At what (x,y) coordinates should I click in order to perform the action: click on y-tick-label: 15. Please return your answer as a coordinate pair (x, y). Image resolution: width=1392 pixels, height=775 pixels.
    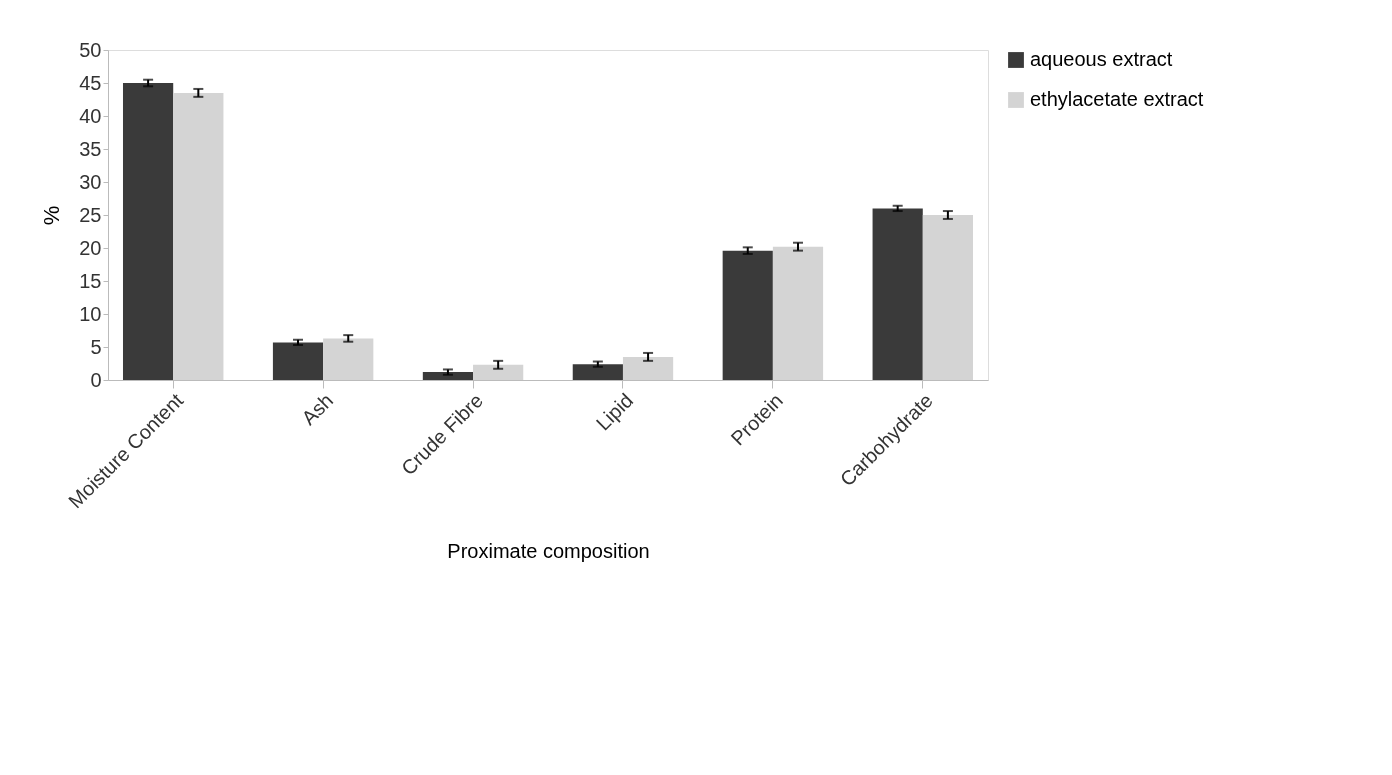
    Looking at the image, I should click on (90, 280).